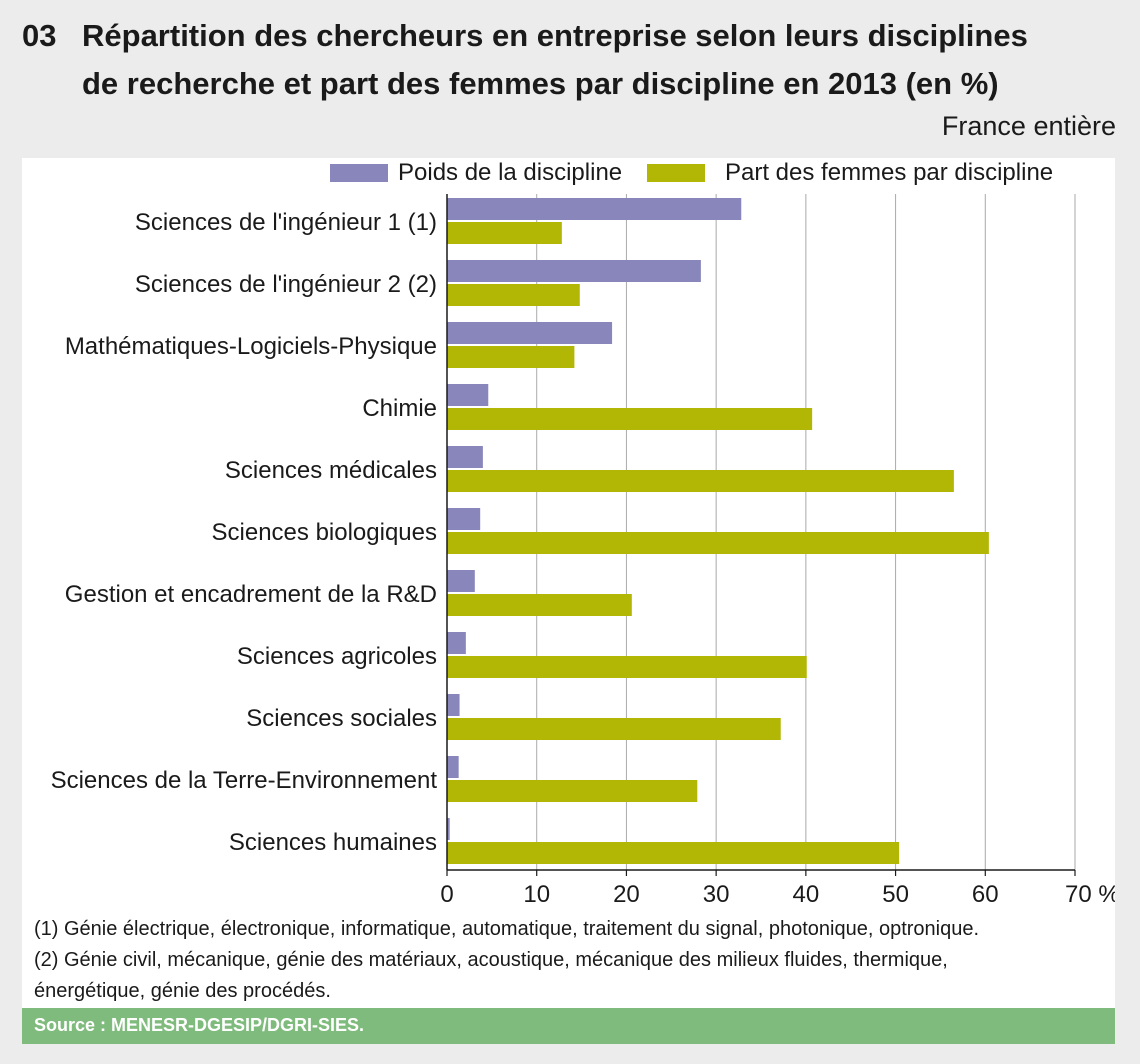 The width and height of the screenshot is (1140, 1064). I want to click on category-label: Sciences de l'ingénieur 2 (2), so click(286, 284).